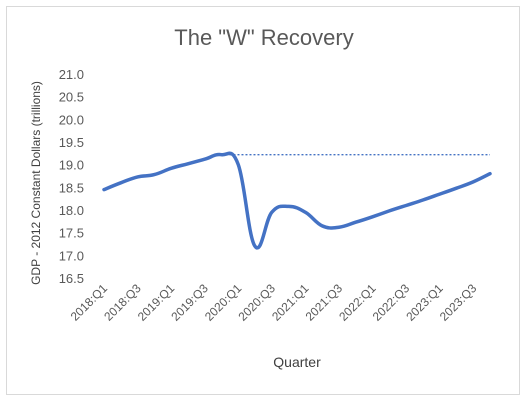  Describe the element at coordinates (71, 74) in the screenshot. I see `y-tick-label: 21.0` at that location.